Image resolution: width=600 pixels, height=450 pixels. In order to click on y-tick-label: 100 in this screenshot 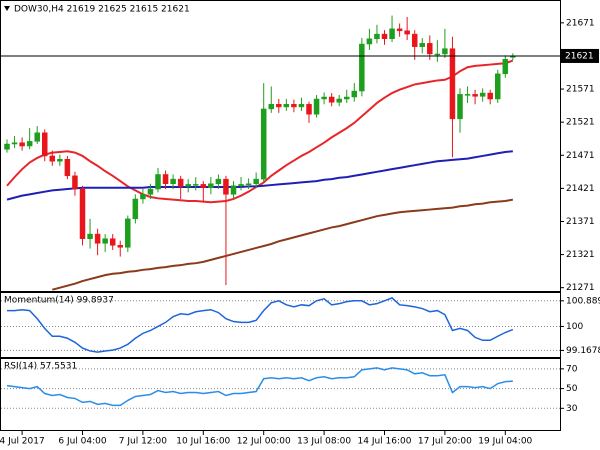, I will do `click(574, 327)`.